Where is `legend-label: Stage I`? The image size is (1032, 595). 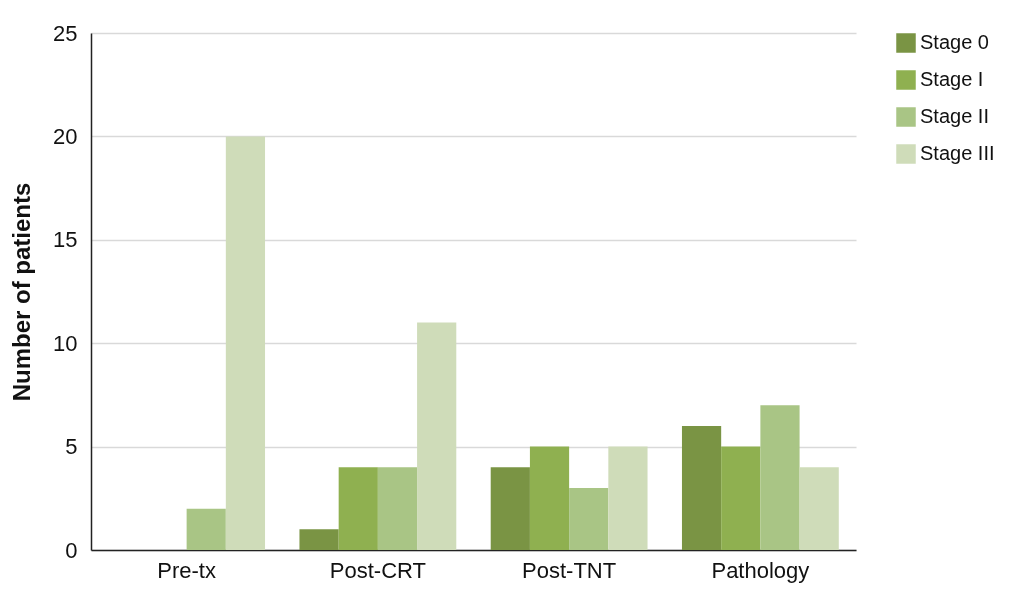 legend-label: Stage I is located at coordinates (952, 79).